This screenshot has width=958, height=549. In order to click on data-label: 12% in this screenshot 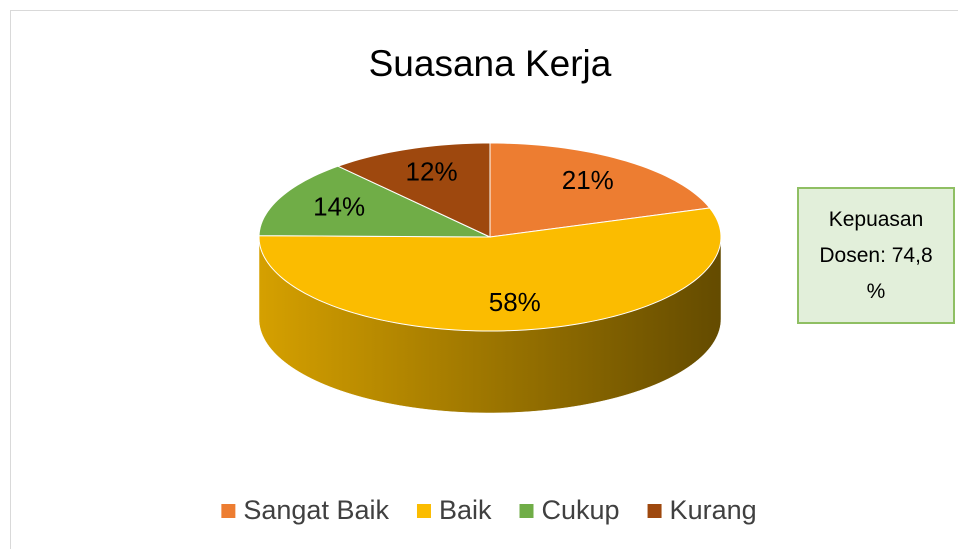, I will do `click(432, 172)`.